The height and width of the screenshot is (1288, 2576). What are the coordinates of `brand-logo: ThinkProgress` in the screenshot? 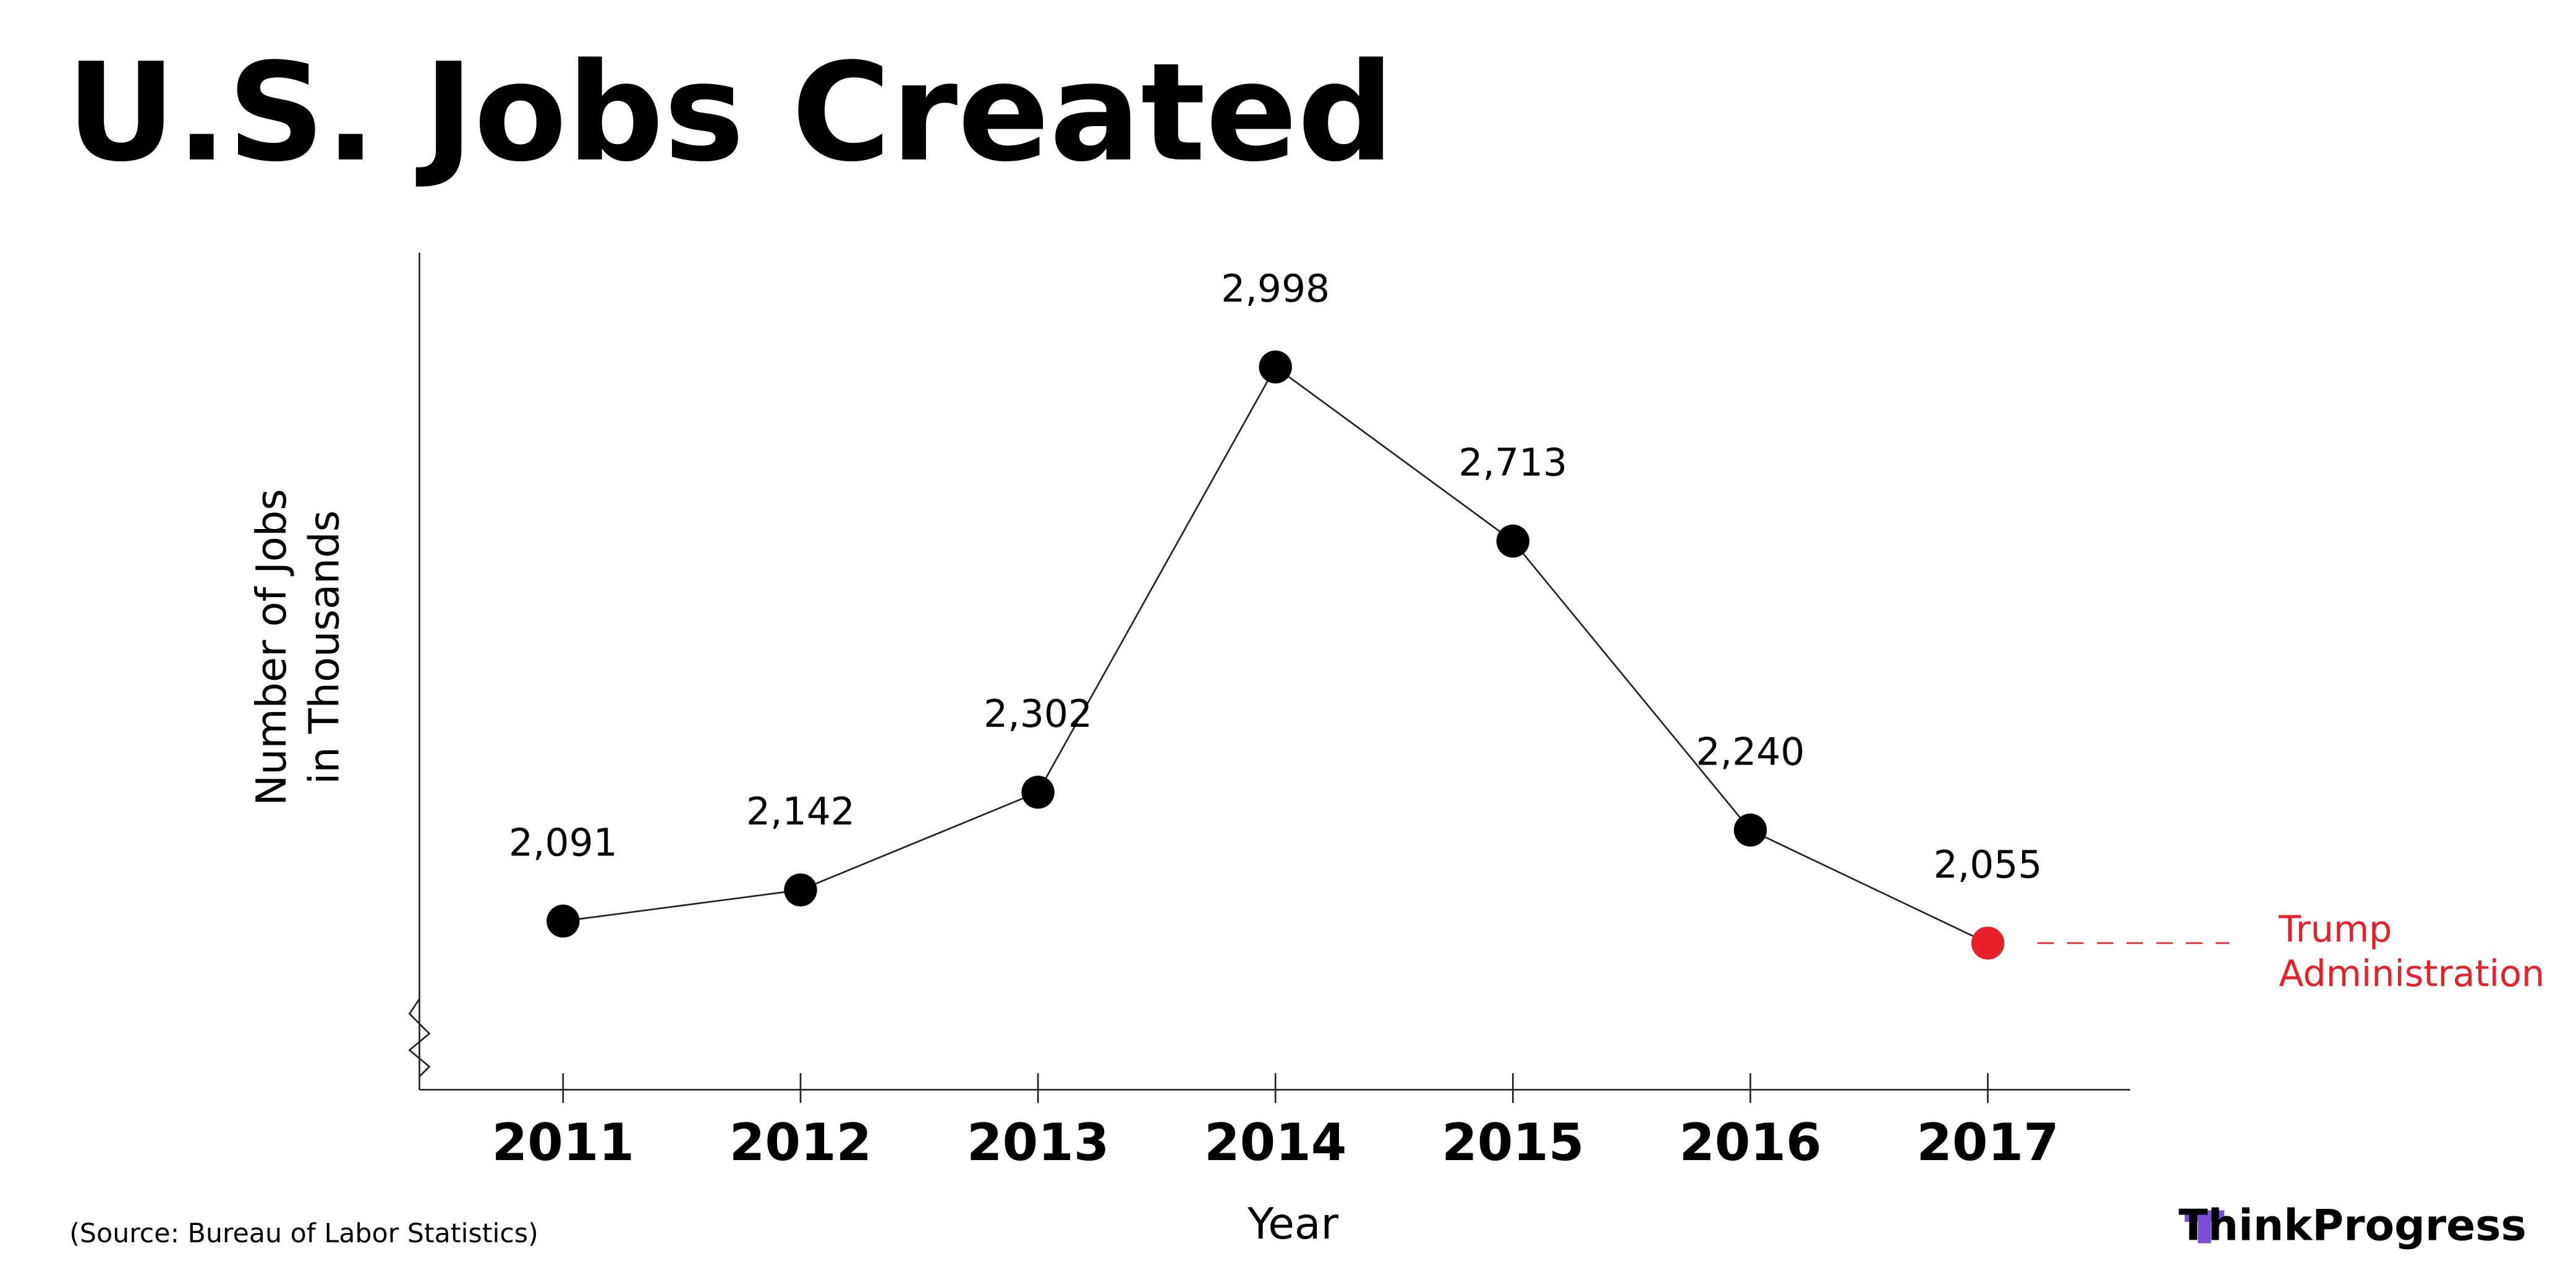 It's located at (2353, 1226).